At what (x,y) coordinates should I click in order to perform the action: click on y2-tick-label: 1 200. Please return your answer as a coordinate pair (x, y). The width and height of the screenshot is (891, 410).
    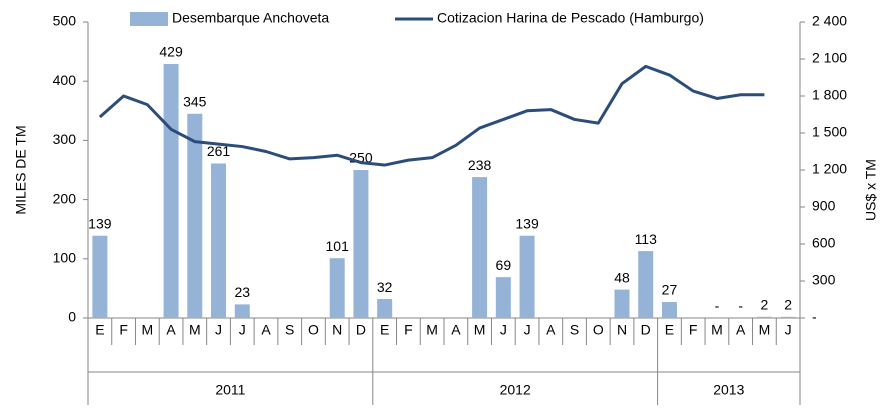
    Looking at the image, I should click on (829, 169).